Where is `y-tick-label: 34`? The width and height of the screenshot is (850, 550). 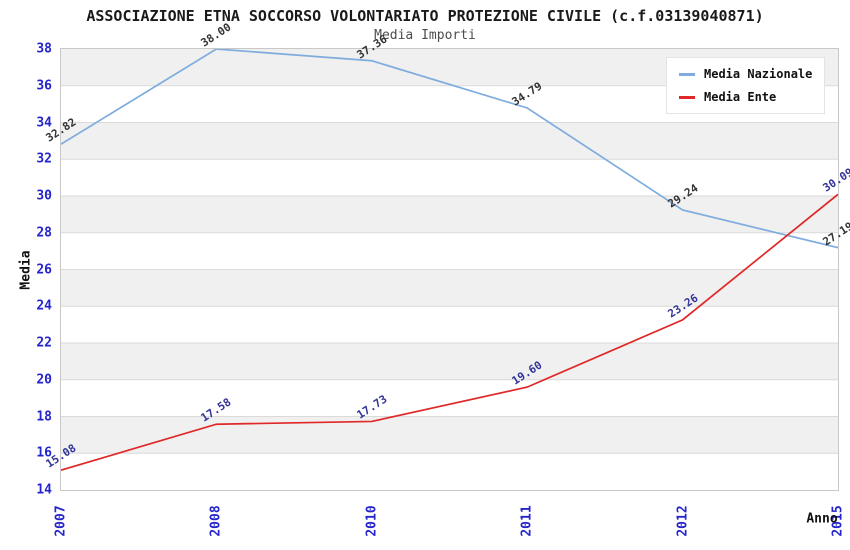
y-tick-label: 34 is located at coordinates (44, 122).